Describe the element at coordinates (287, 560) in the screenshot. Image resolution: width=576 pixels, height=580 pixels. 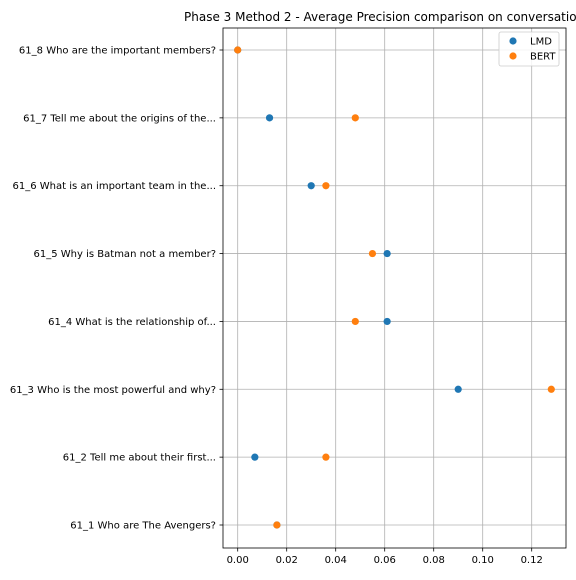
I see `x-tick-label: 0.02` at that location.